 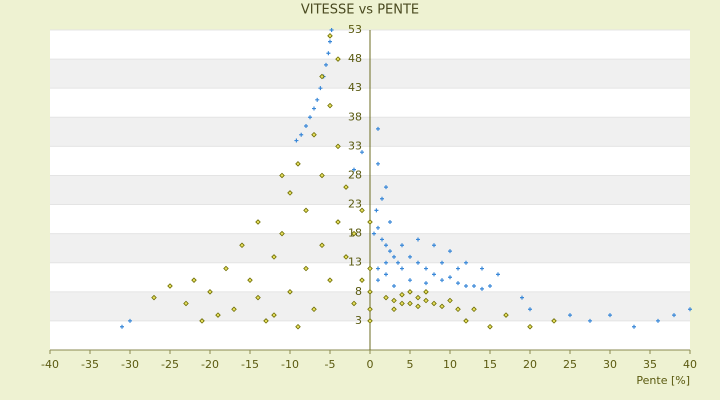 I want to click on x-tick-label: -30, so click(x=130, y=364).